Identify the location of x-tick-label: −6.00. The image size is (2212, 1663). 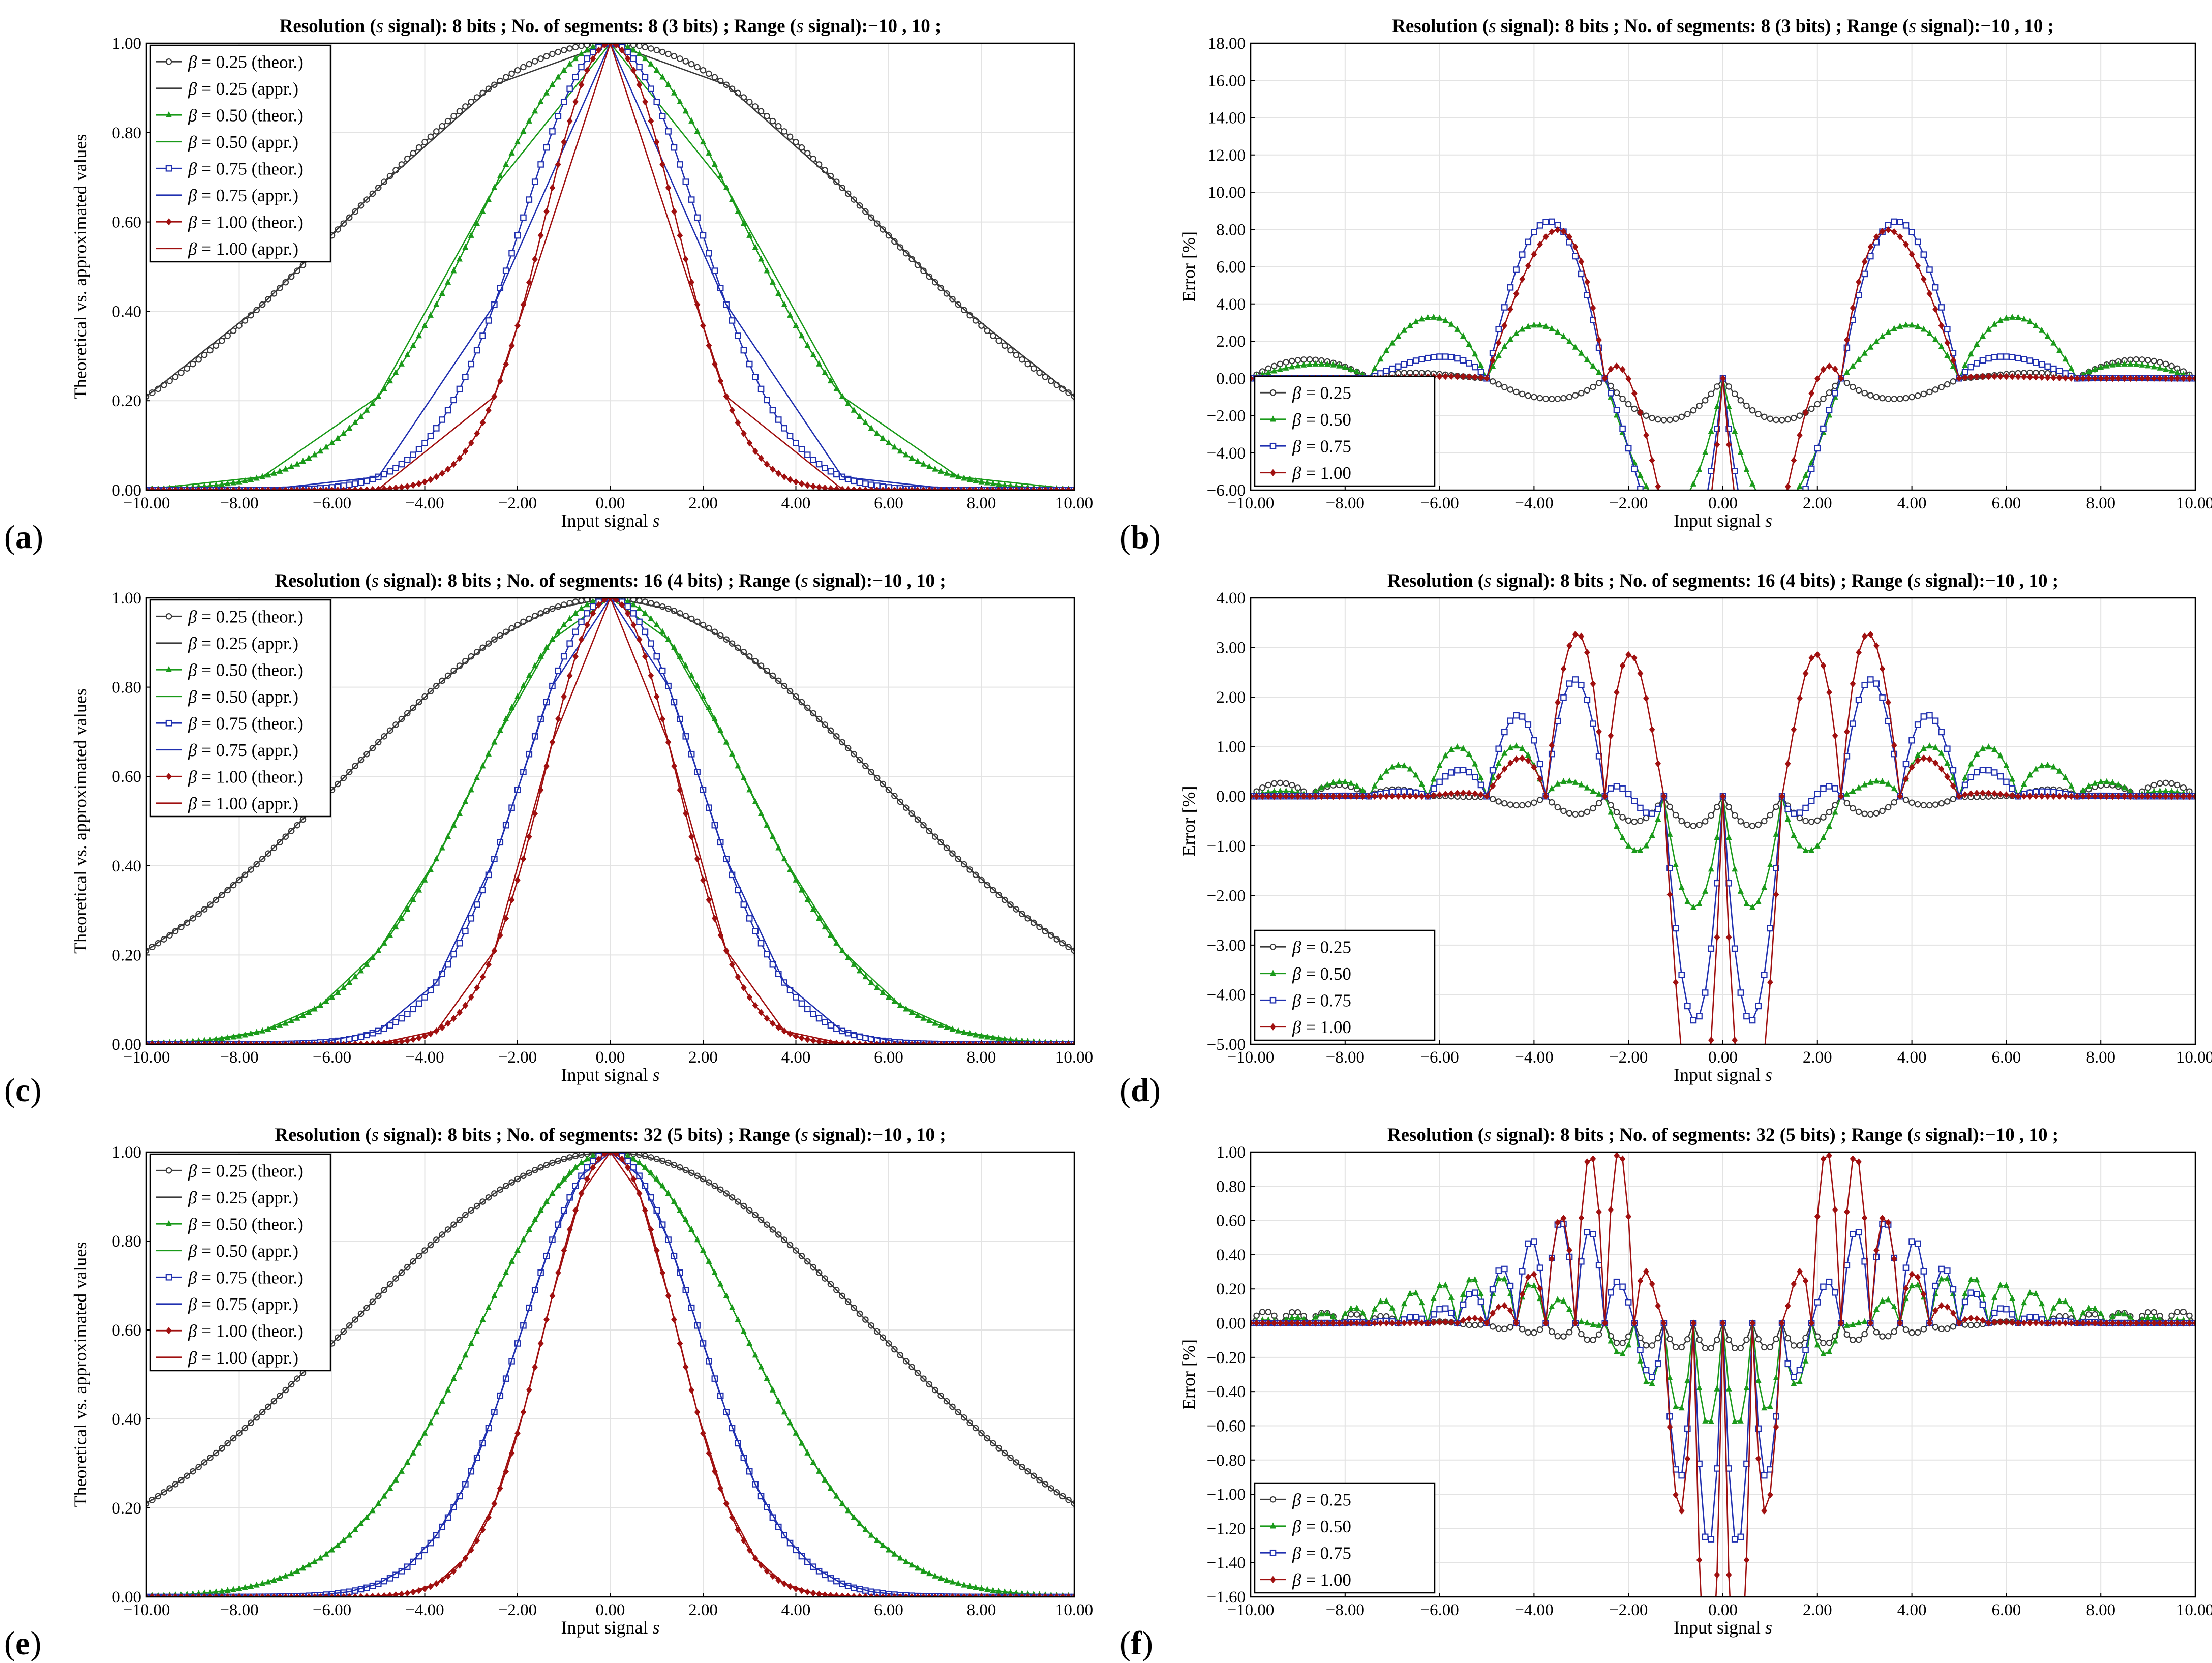
(1439, 503).